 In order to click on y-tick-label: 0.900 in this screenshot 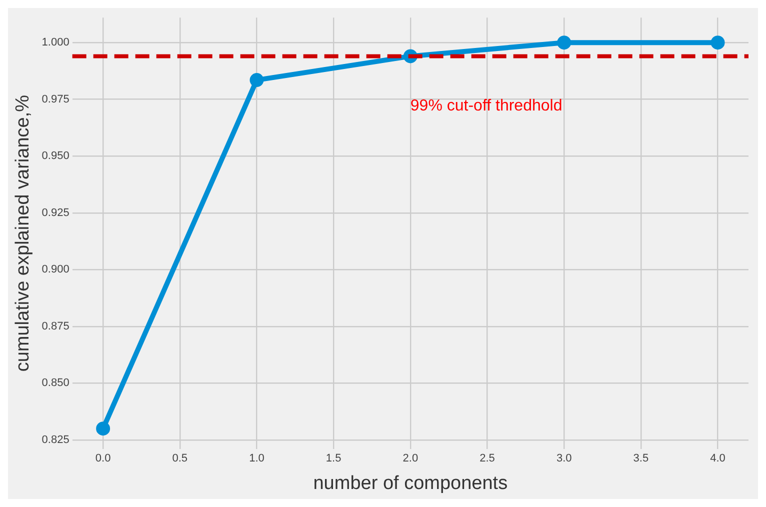, I will do `click(56, 270)`.